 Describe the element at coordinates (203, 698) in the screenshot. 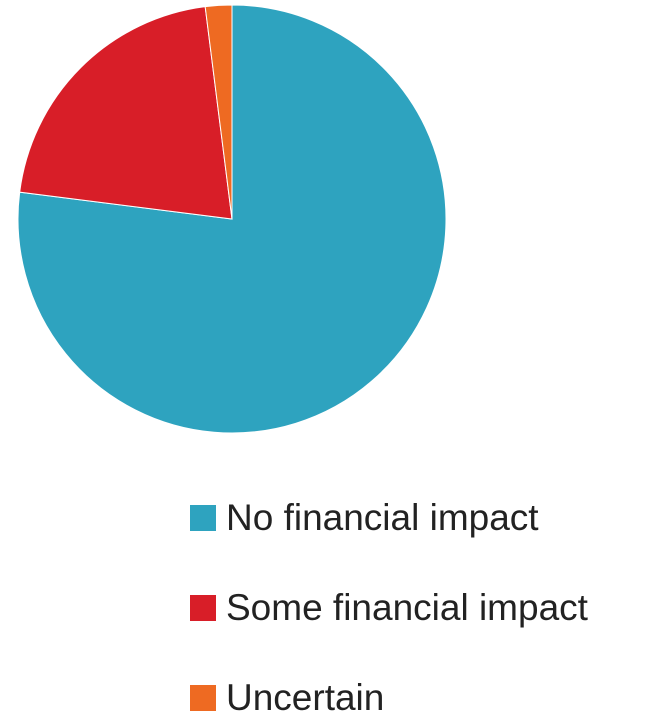

I see `legend-swatch-uncertain` at that location.